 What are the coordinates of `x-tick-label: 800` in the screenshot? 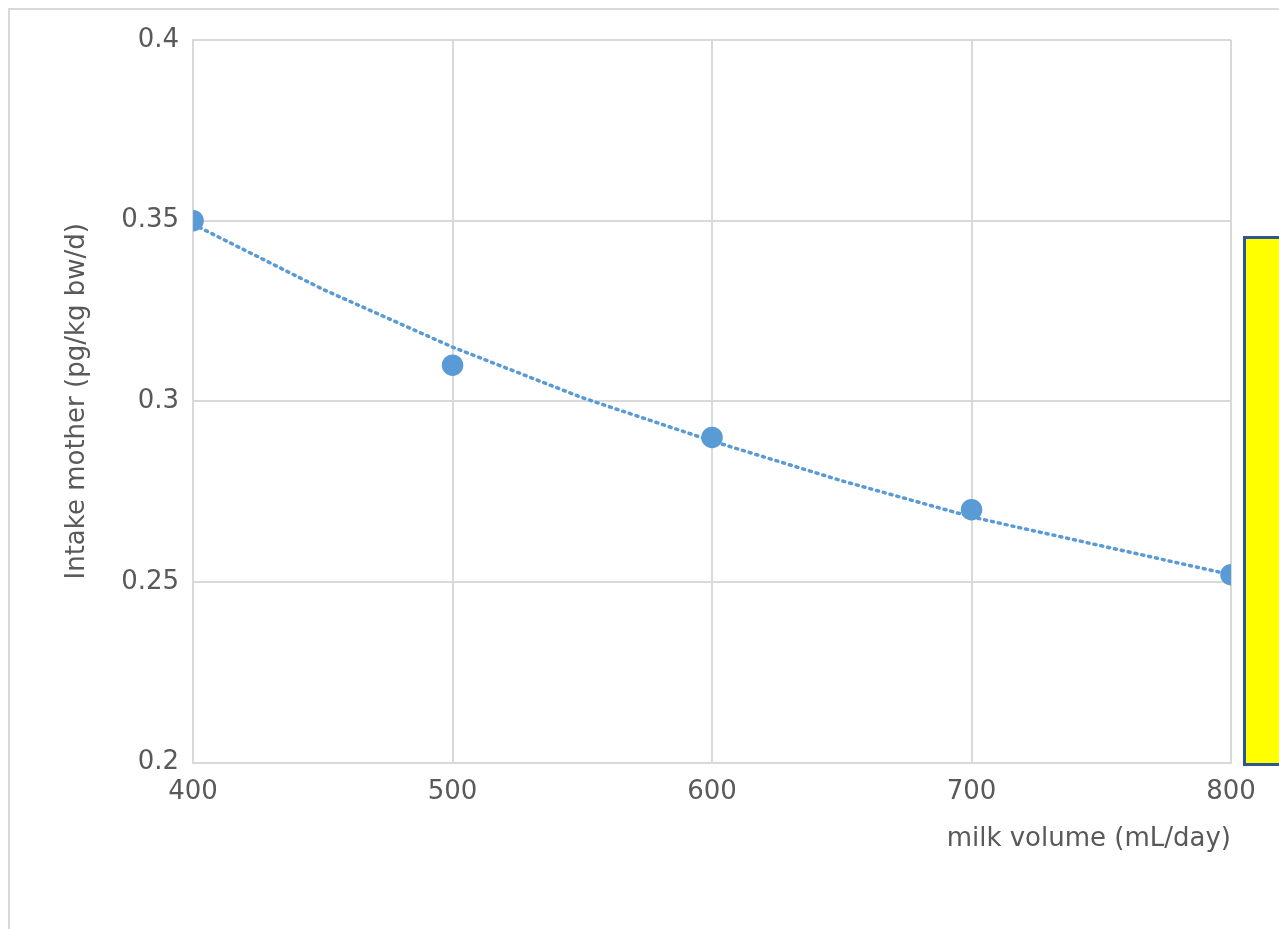 It's located at (1231, 789).